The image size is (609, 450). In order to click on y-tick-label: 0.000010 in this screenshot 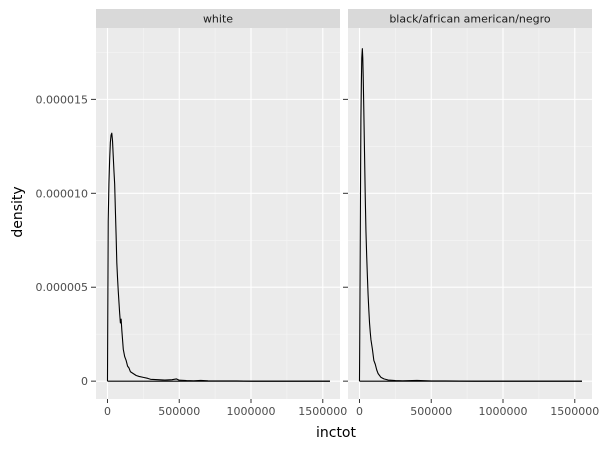, I will do `click(62, 193)`.